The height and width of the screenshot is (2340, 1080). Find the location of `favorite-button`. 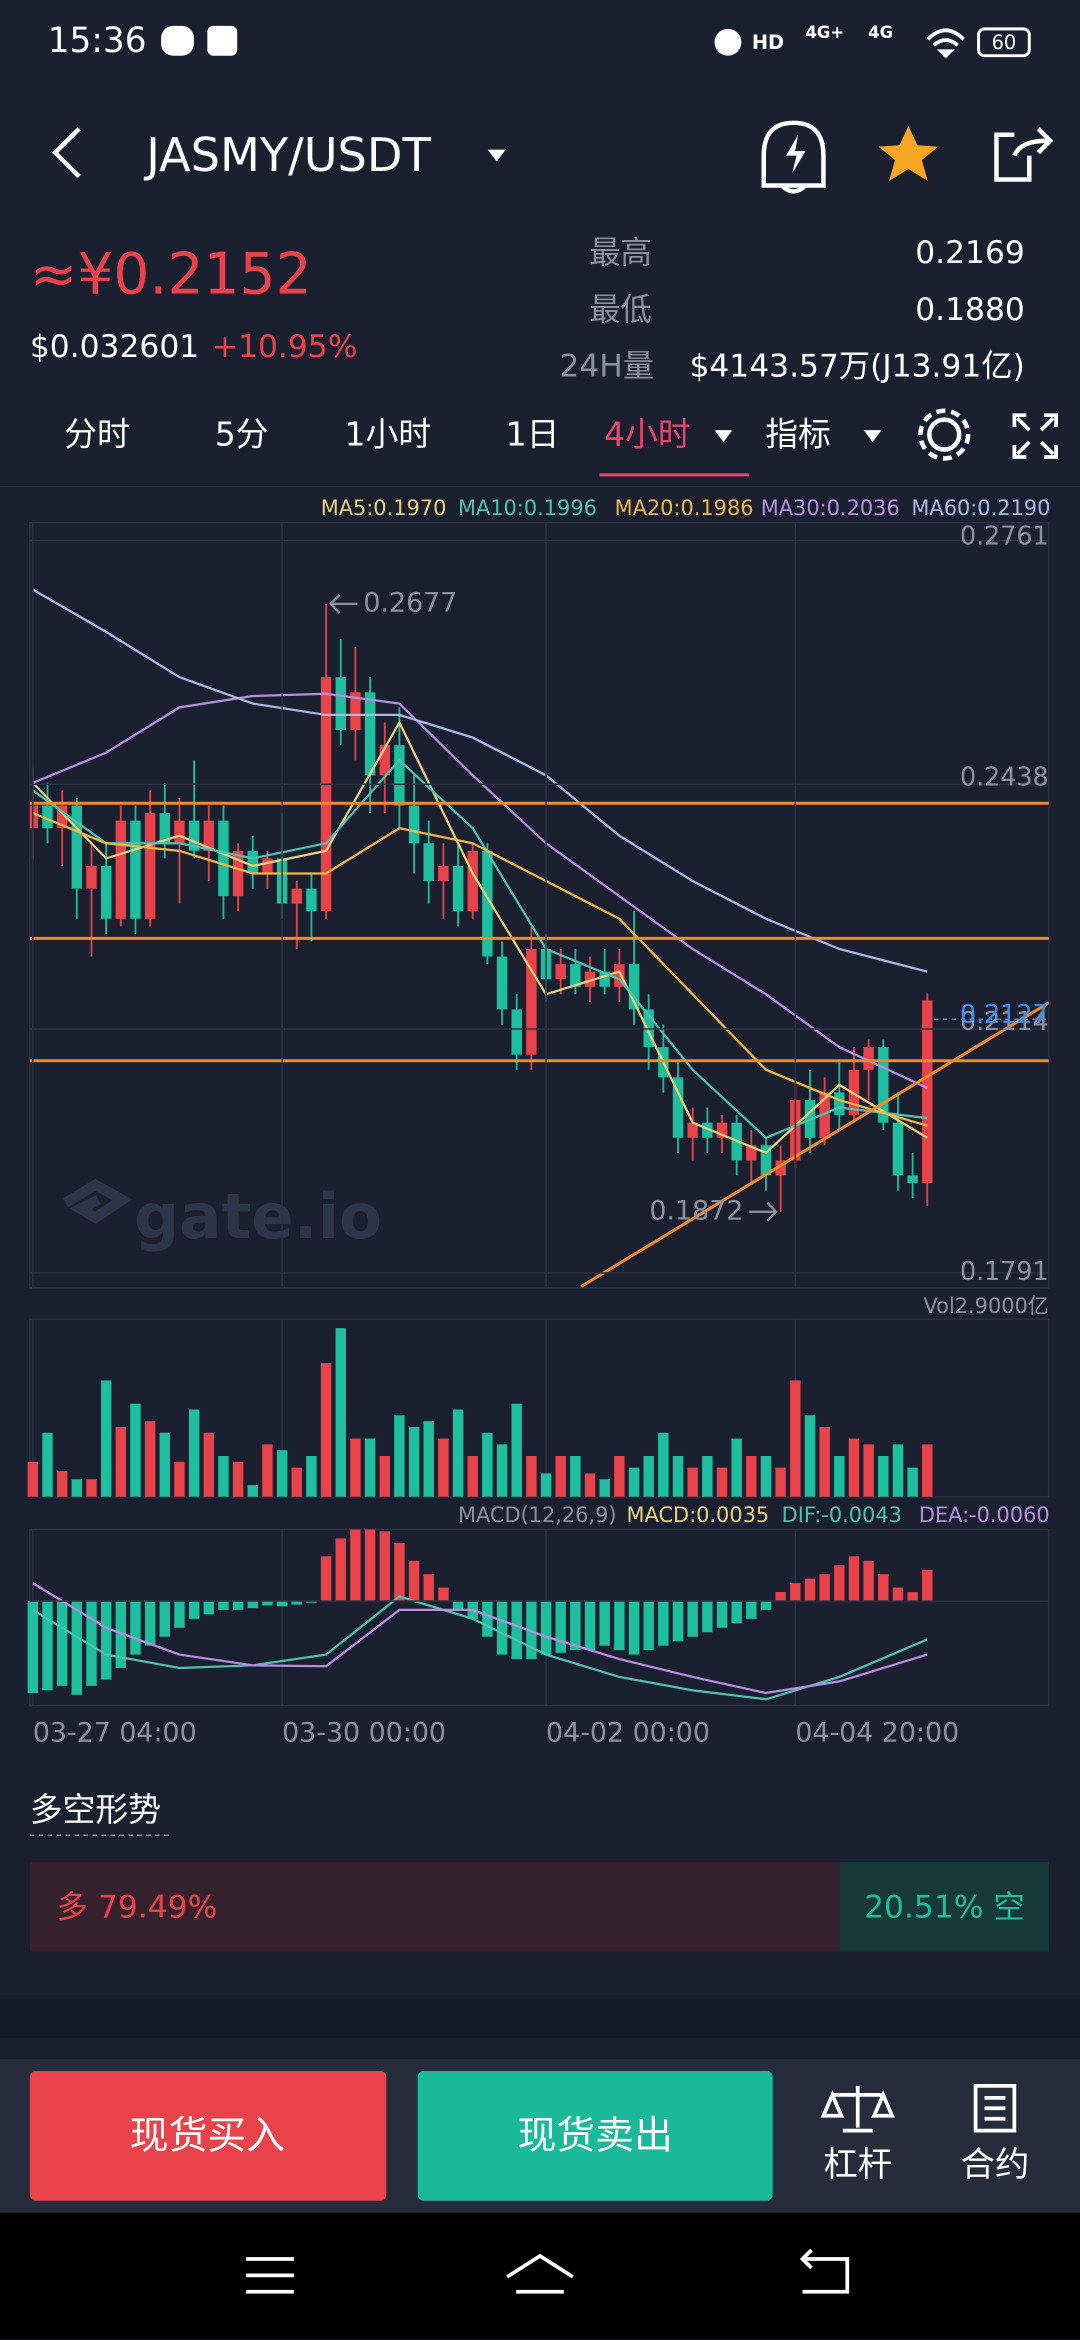

favorite-button is located at coordinates (908, 153).